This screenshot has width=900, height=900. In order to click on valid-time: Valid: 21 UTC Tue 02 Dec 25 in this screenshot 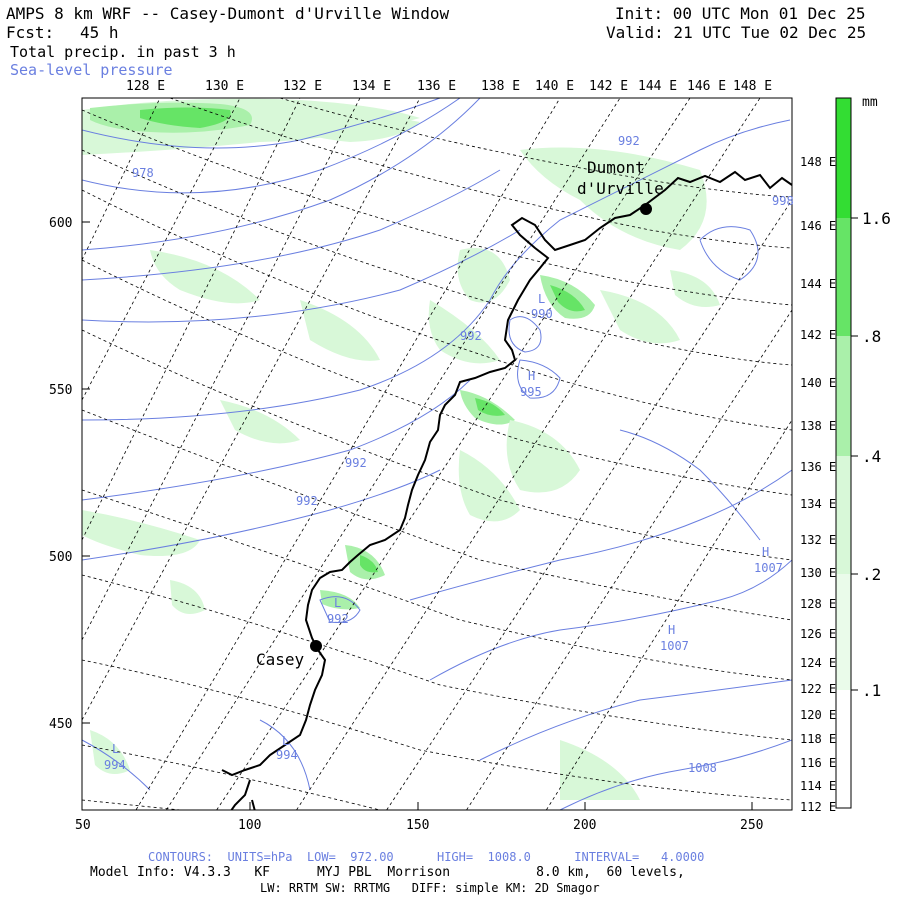, I will do `click(736, 32)`.